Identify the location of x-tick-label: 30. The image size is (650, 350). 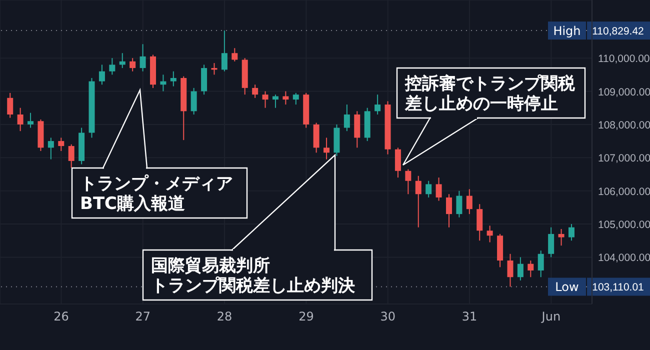
(388, 317).